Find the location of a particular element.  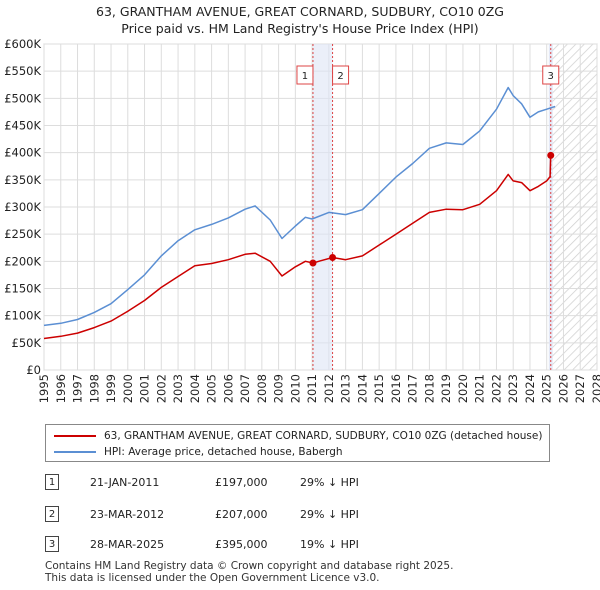

x-tick-label: 2028 is located at coordinates (595, 388).